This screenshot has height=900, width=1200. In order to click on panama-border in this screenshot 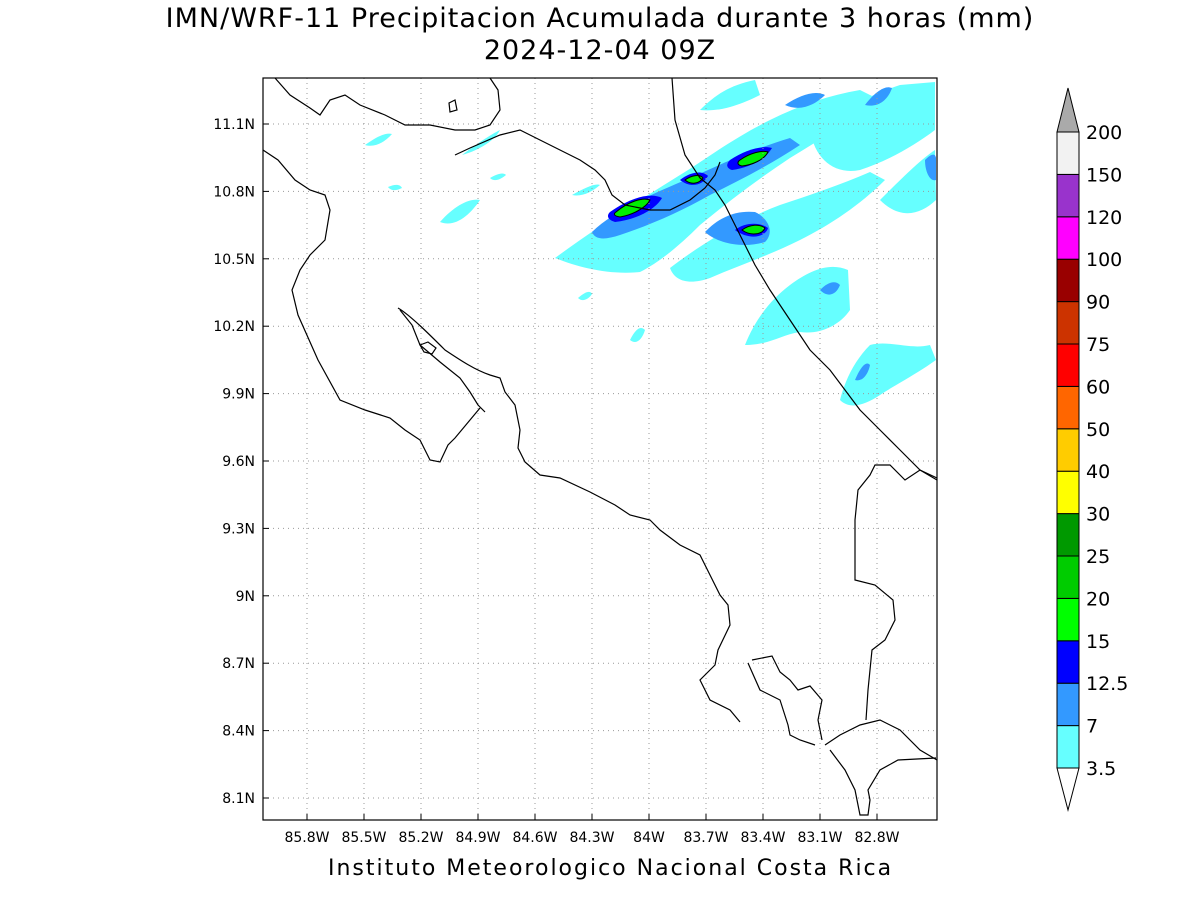, I will do `click(883, 782)`.